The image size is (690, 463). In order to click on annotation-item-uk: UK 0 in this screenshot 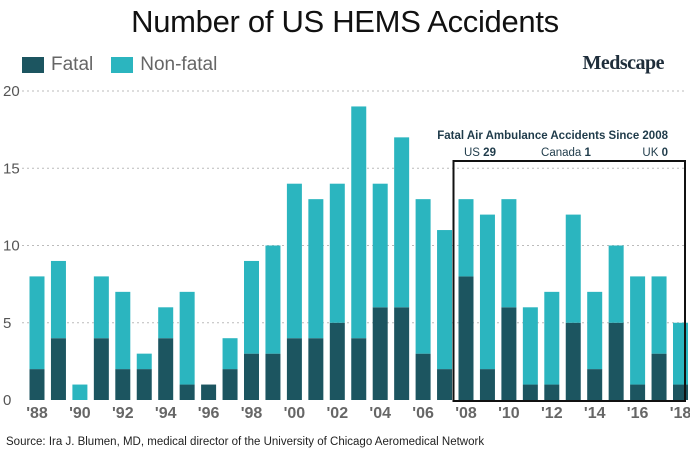, I will do `click(655, 153)`.